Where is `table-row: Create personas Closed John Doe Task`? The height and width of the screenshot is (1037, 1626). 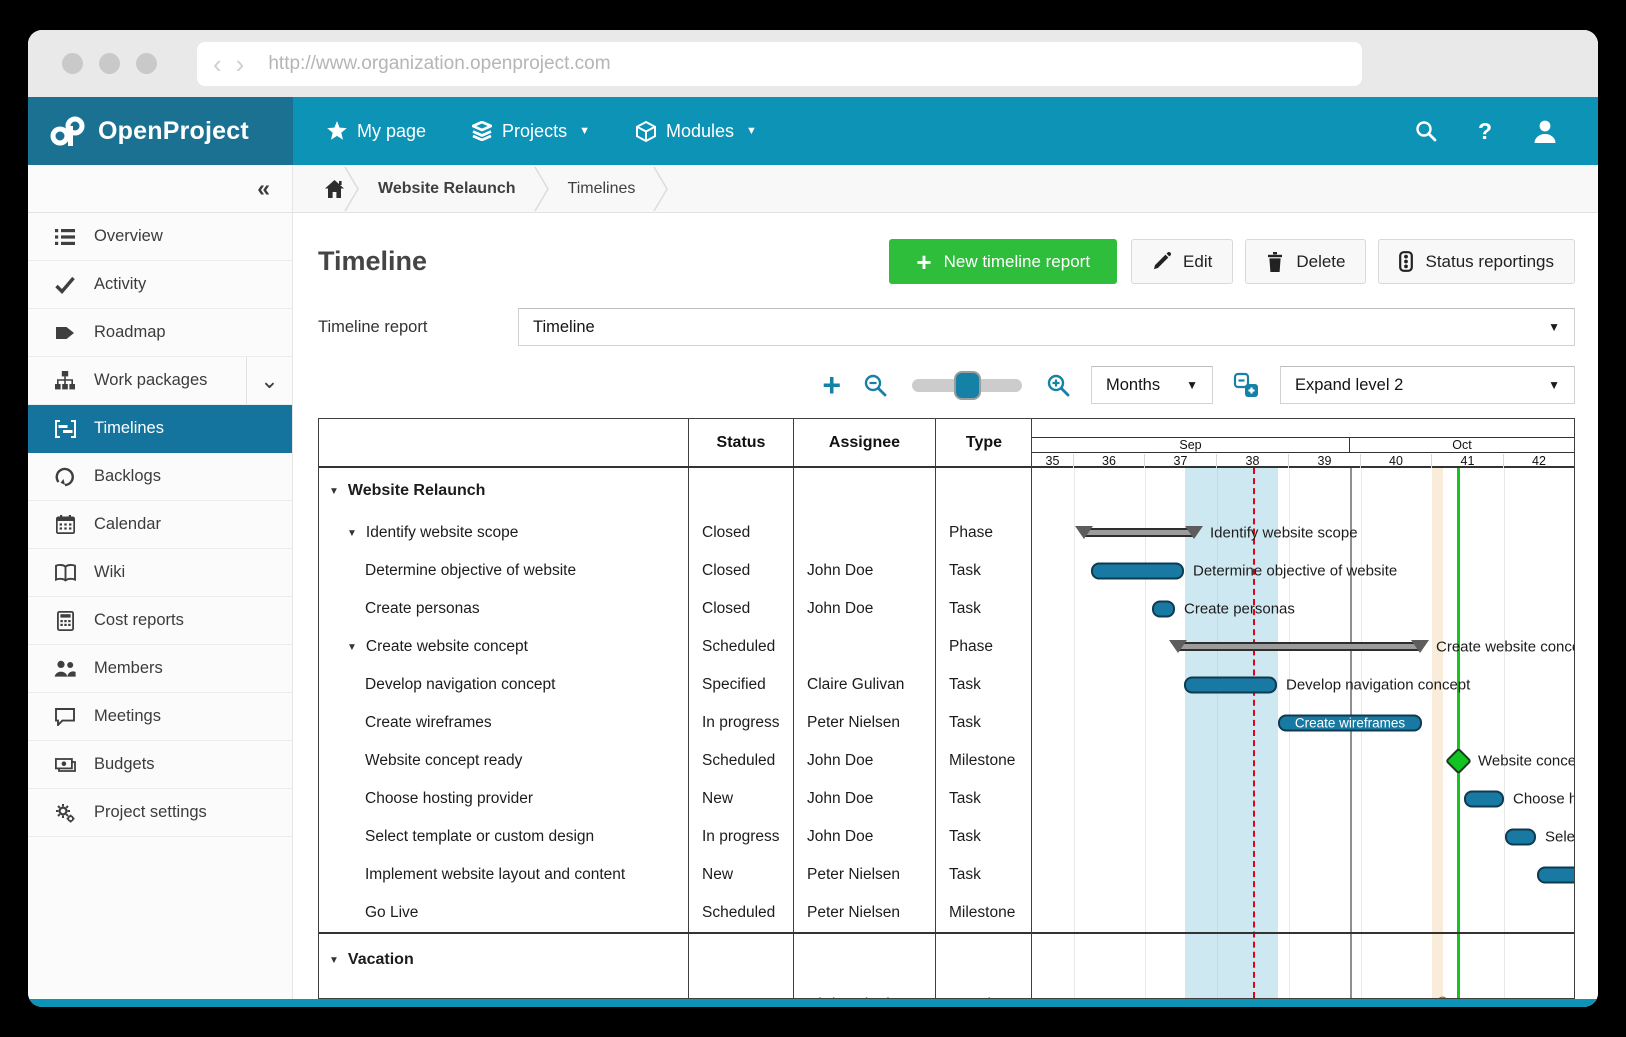
table-row: Create personas Closed John Doe Task is located at coordinates (675, 609).